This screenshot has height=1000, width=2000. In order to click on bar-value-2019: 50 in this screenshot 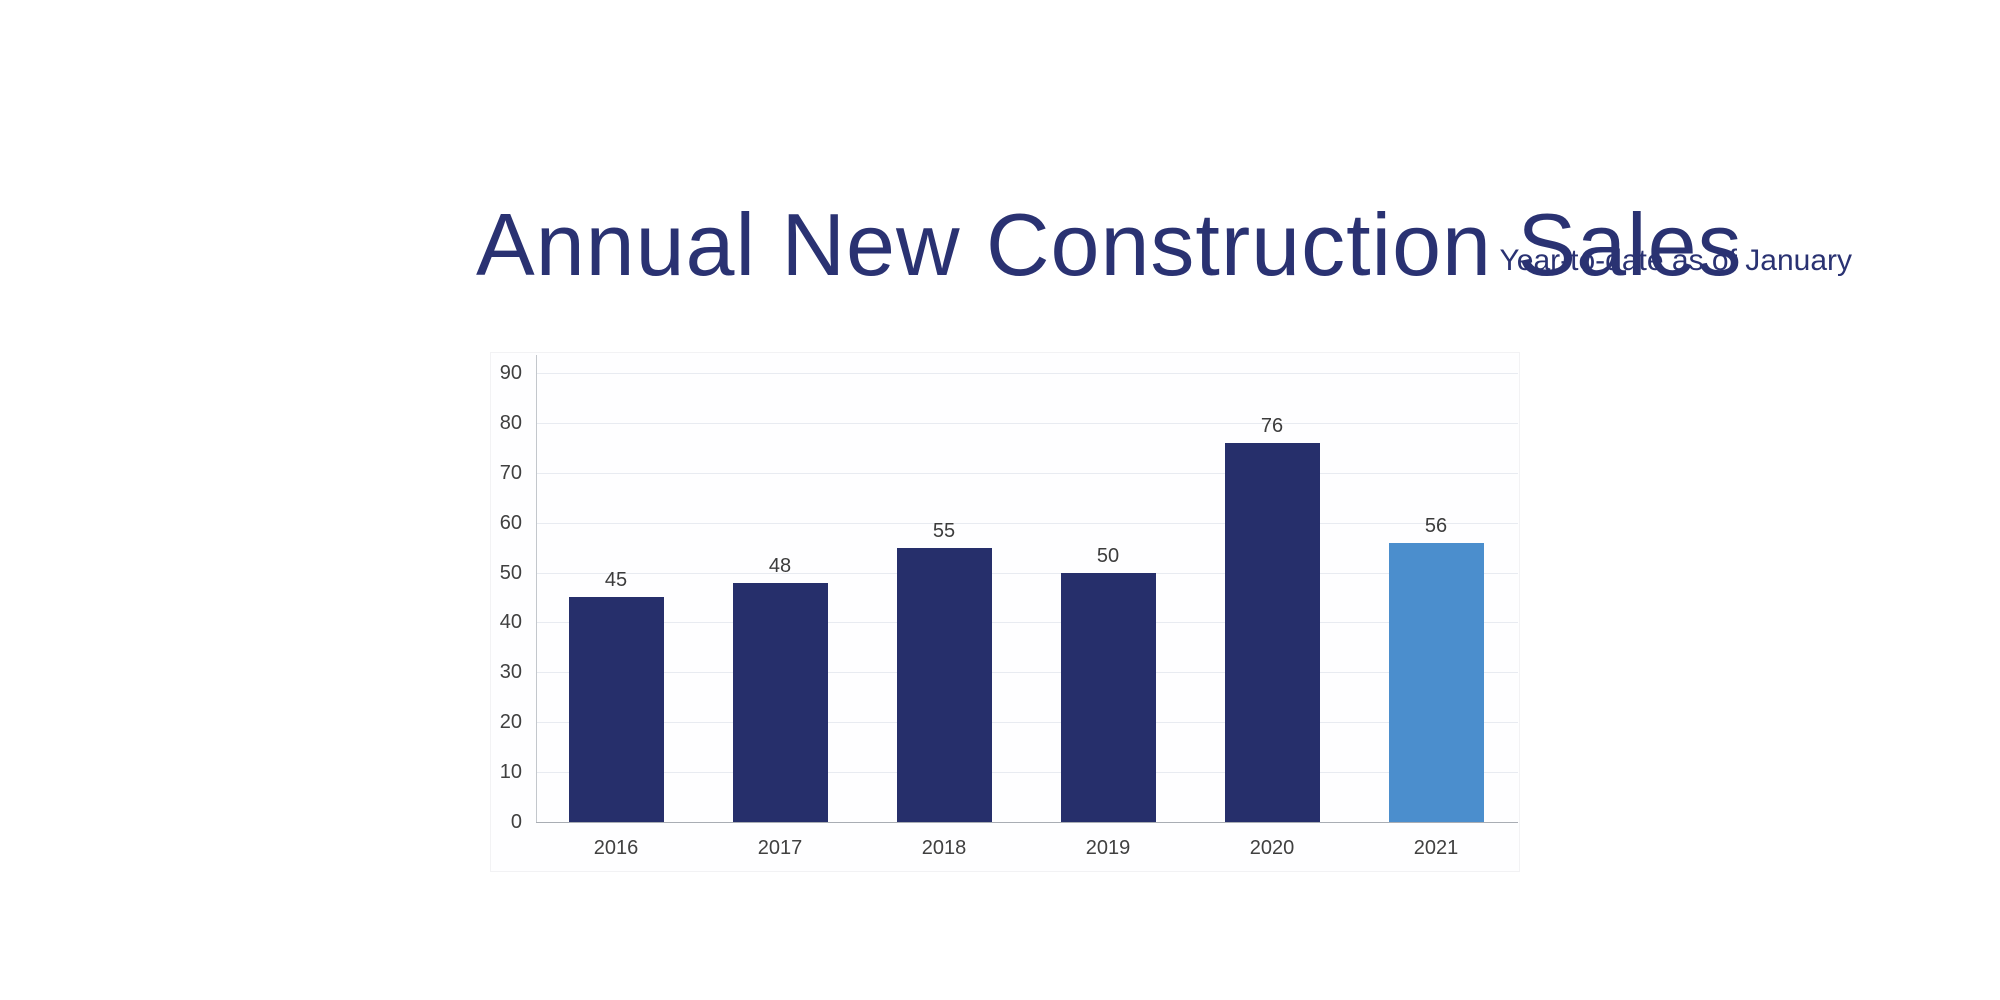, I will do `click(1108, 556)`.